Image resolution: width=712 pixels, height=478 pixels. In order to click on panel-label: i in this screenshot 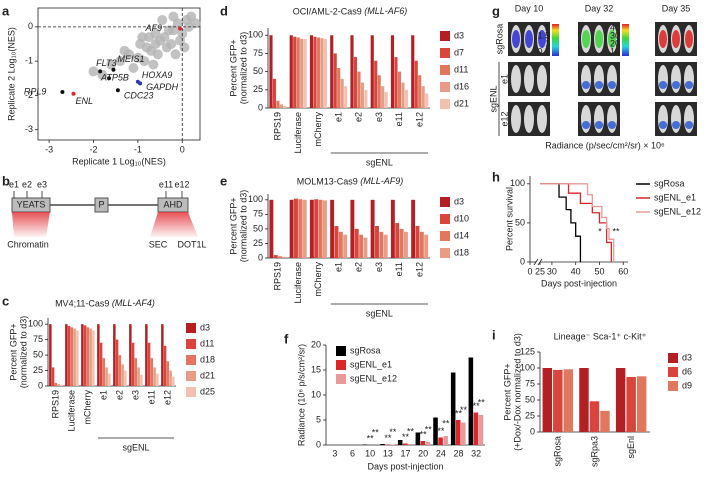, I will do `click(494, 334)`.